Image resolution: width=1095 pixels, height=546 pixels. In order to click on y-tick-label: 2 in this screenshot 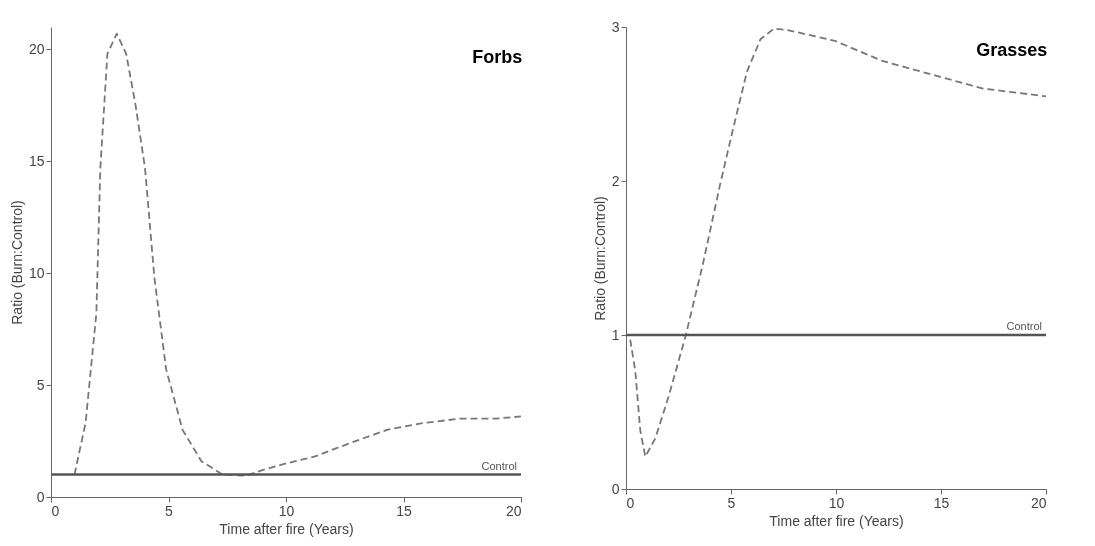, I will do `click(615, 180)`.